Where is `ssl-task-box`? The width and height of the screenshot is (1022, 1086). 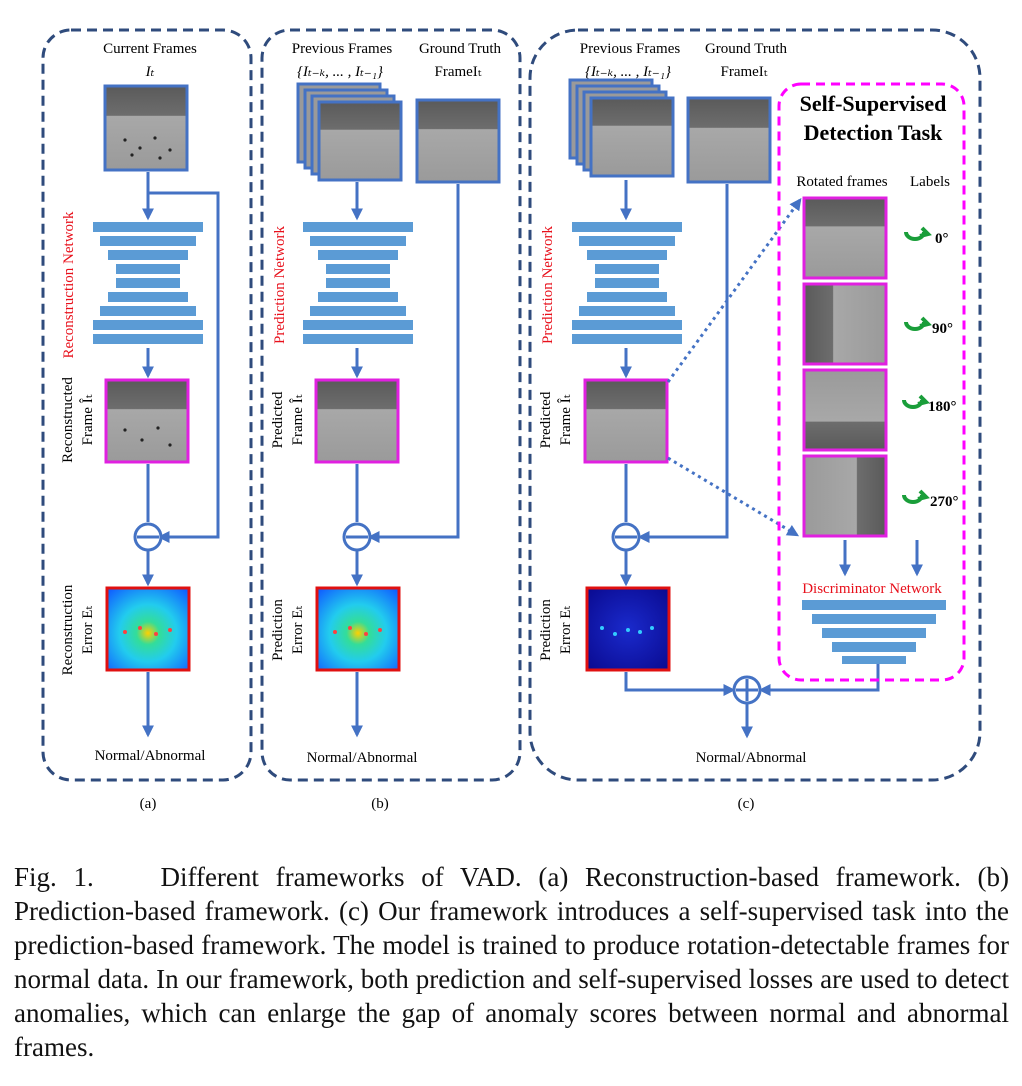
ssl-task-box is located at coordinates (871, 382).